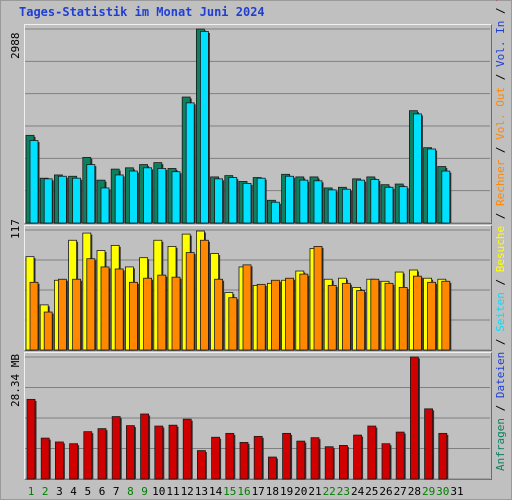 The height and width of the screenshot is (500, 512). I want to click on day-label: 15, so click(230, 491).